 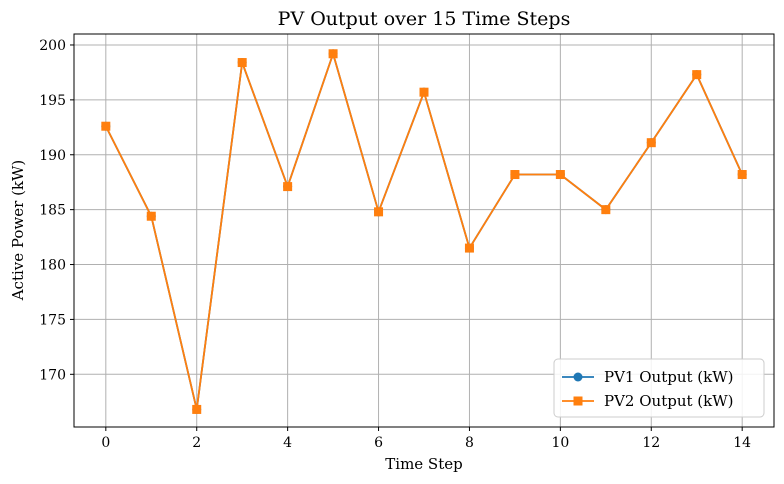 What do you see at coordinates (651, 443) in the screenshot?
I see `x-tick-label: 12` at bounding box center [651, 443].